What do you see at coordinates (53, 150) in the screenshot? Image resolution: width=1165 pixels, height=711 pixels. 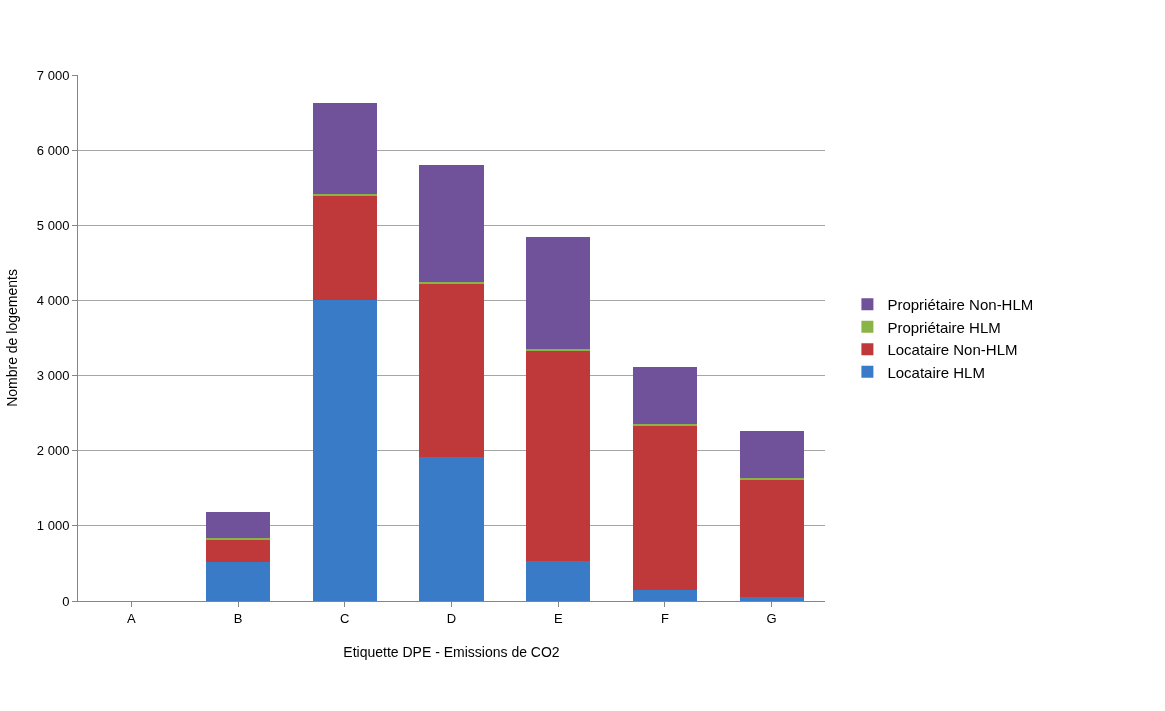 I see `y-tick-label: 6 000` at bounding box center [53, 150].